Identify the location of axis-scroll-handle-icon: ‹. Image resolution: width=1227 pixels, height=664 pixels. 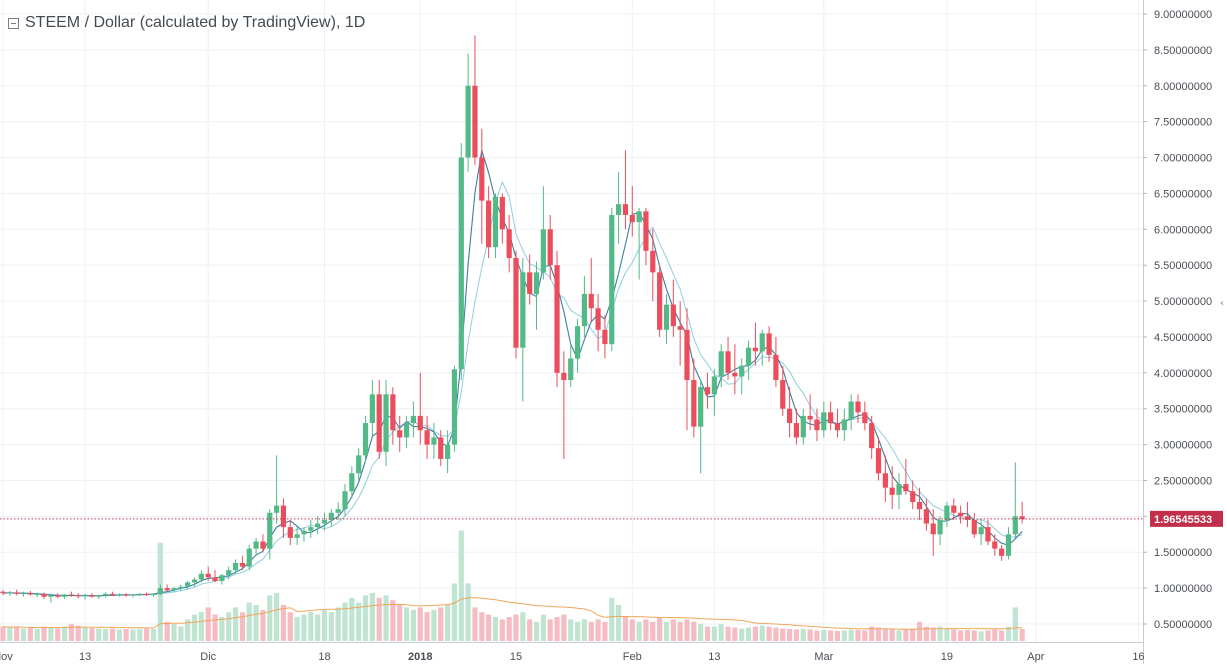
(1222, 303).